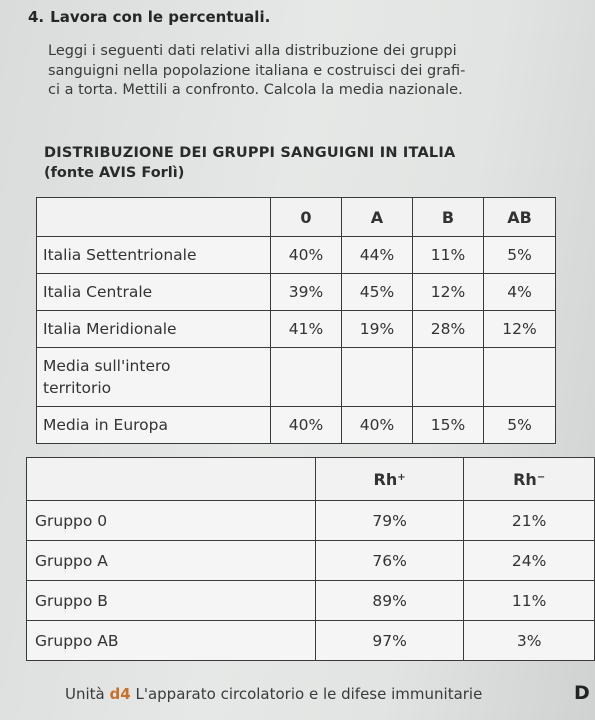  Describe the element at coordinates (582, 693) in the screenshot. I see `section-badge: D` at that location.